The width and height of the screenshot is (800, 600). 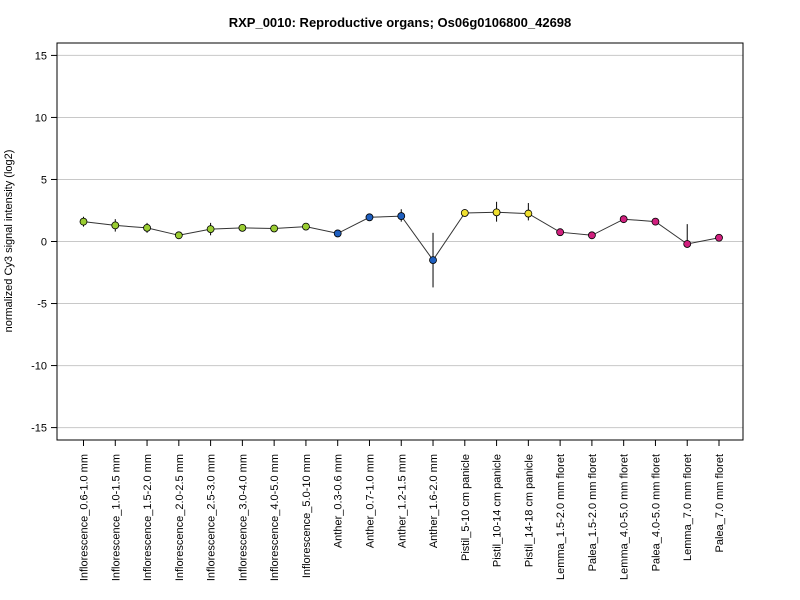 What do you see at coordinates (85, 517) in the screenshot?
I see `x-tick-label: Inflorescence_0.6-1.0 mm` at bounding box center [85, 517].